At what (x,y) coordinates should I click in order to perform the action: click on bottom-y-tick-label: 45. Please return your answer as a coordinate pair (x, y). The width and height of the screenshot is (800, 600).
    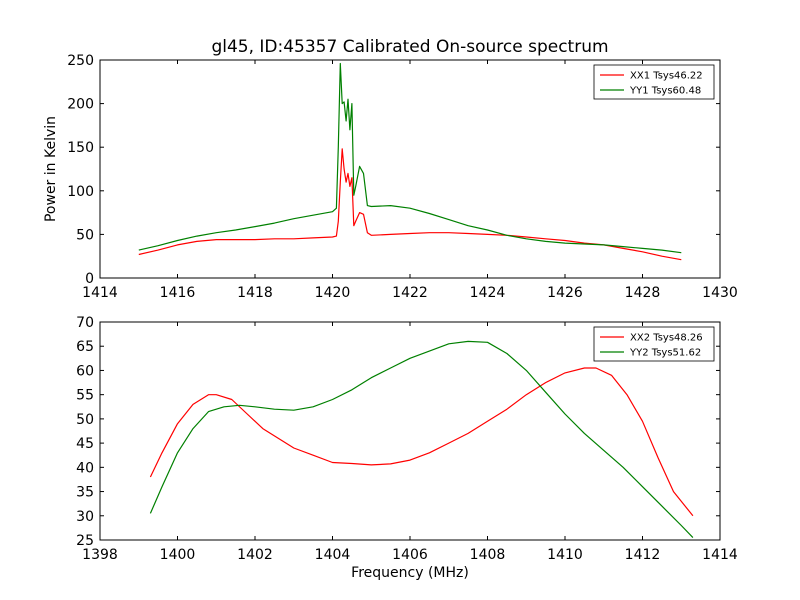
    Looking at the image, I should click on (85, 444).